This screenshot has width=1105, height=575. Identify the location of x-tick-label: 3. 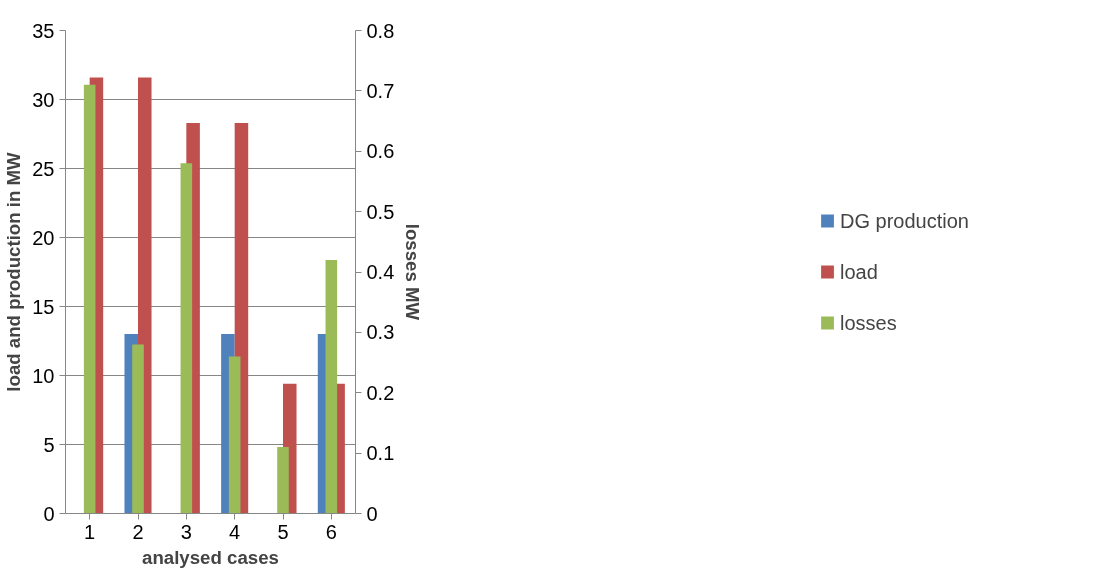
(186, 531).